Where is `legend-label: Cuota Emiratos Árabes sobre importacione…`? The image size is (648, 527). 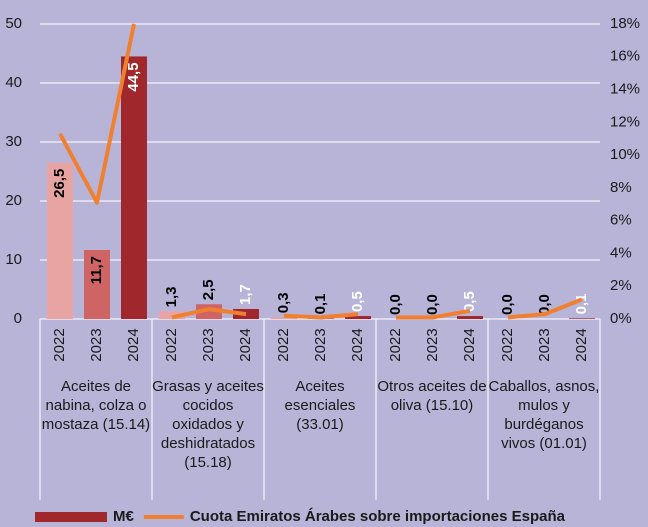 legend-label: Cuota Emiratos Árabes sobre importacione… is located at coordinates (378, 516).